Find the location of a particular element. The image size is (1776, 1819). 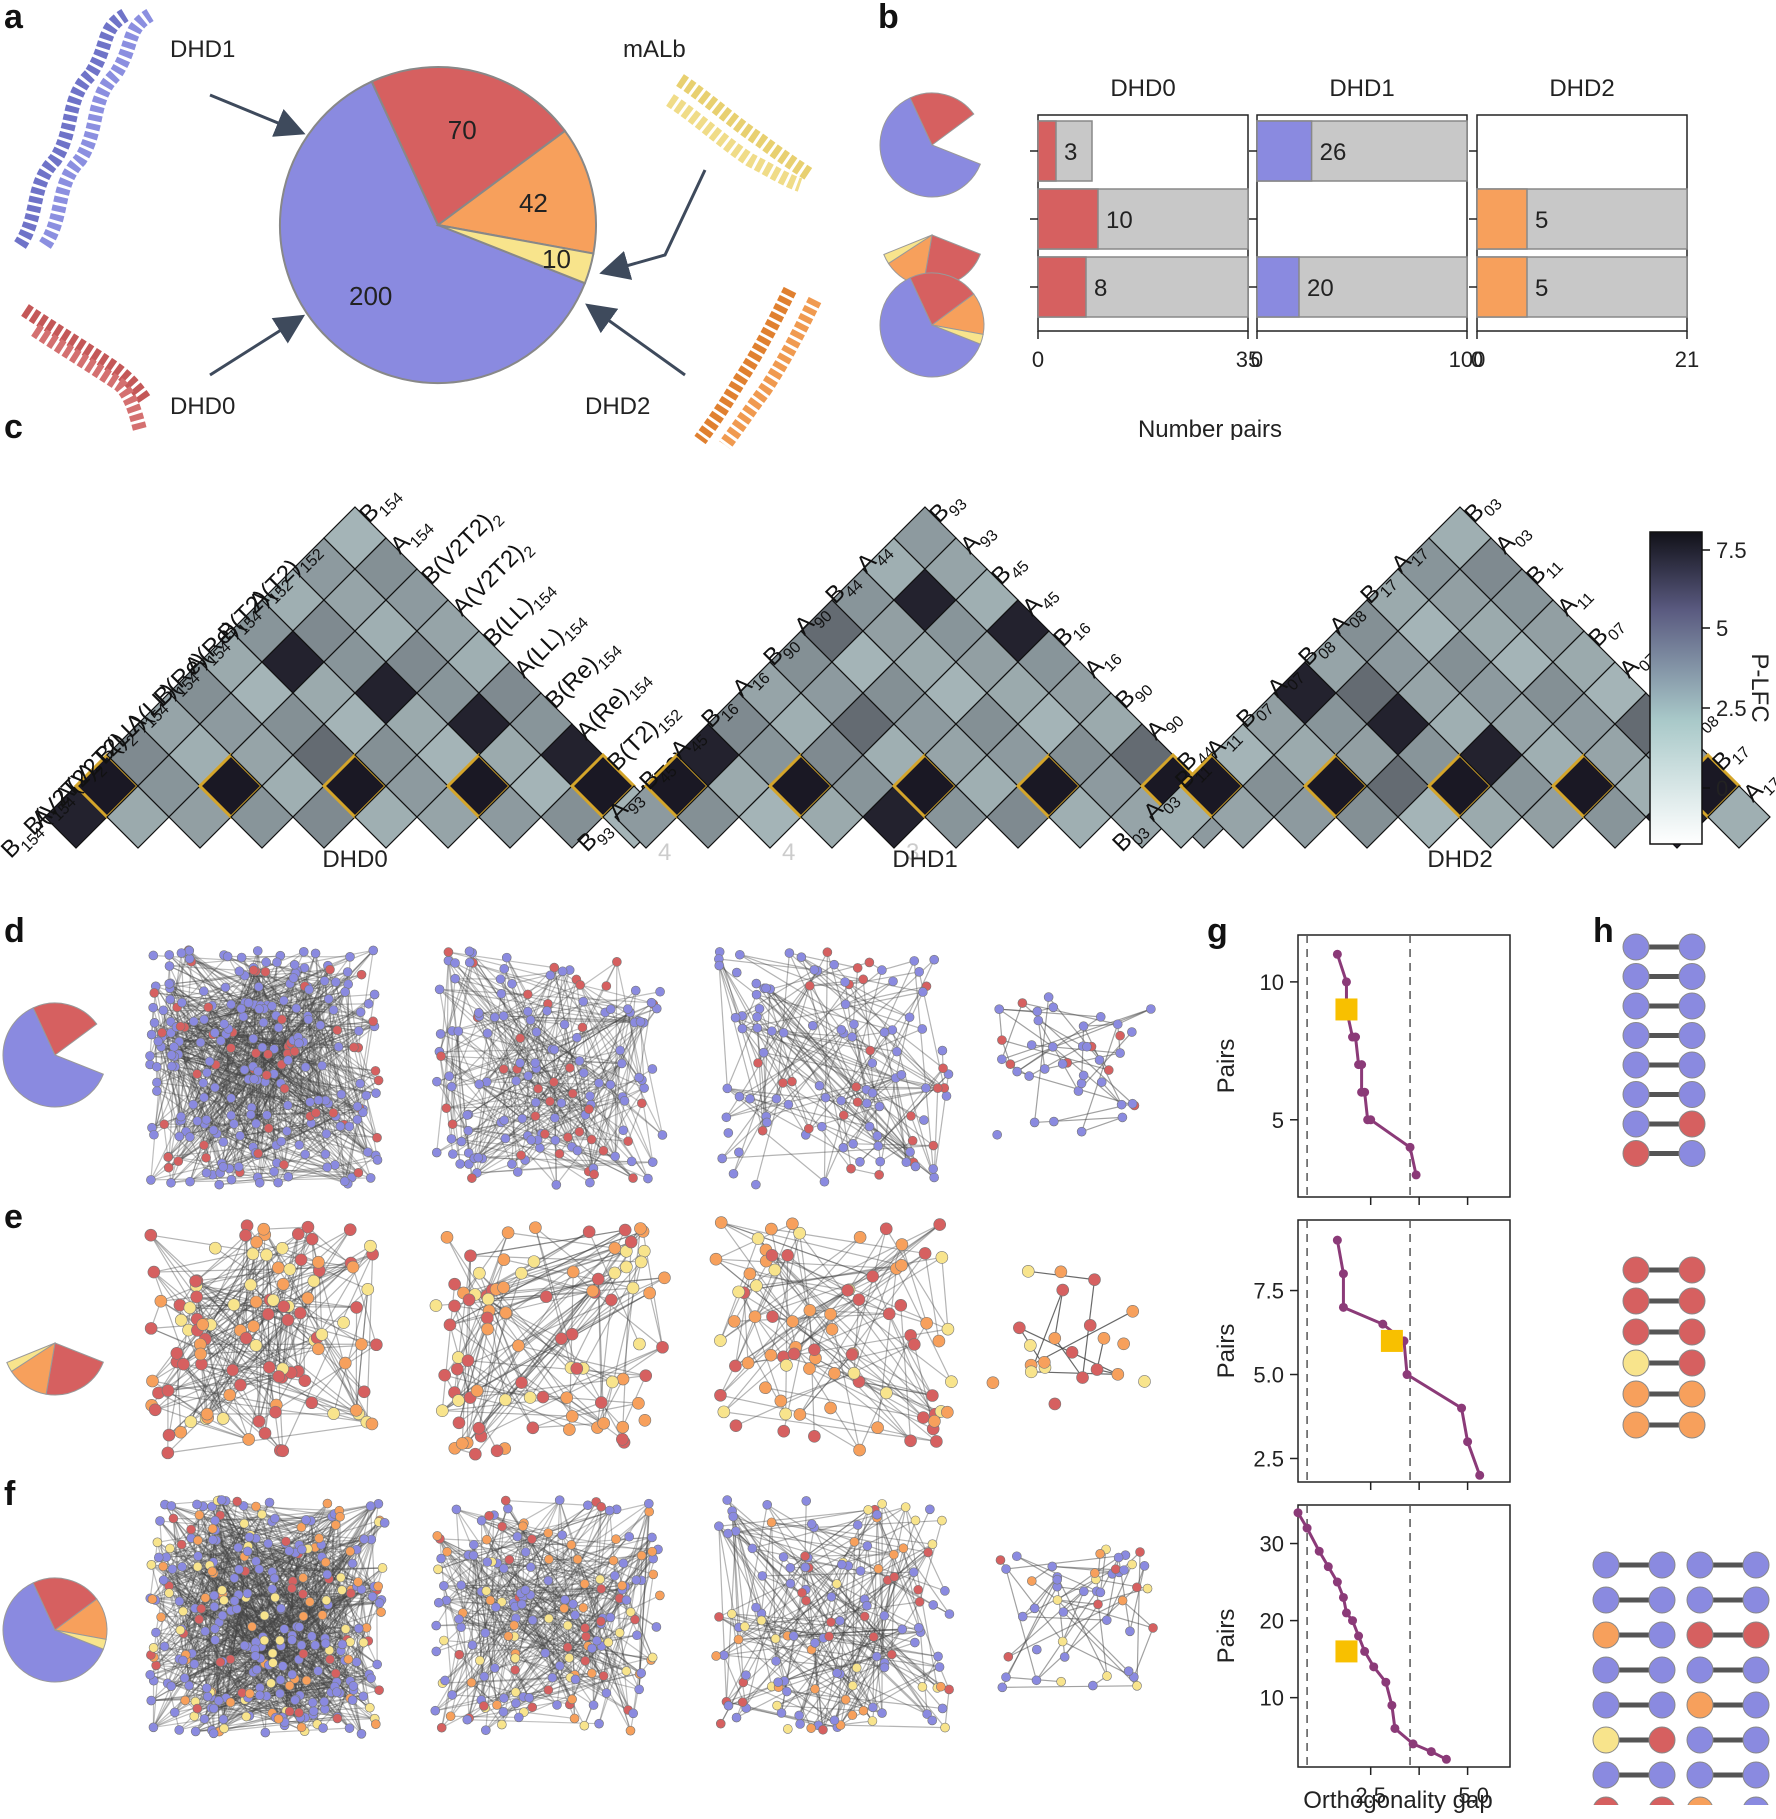

panel-letter-h: h is located at coordinates (1603, 931).